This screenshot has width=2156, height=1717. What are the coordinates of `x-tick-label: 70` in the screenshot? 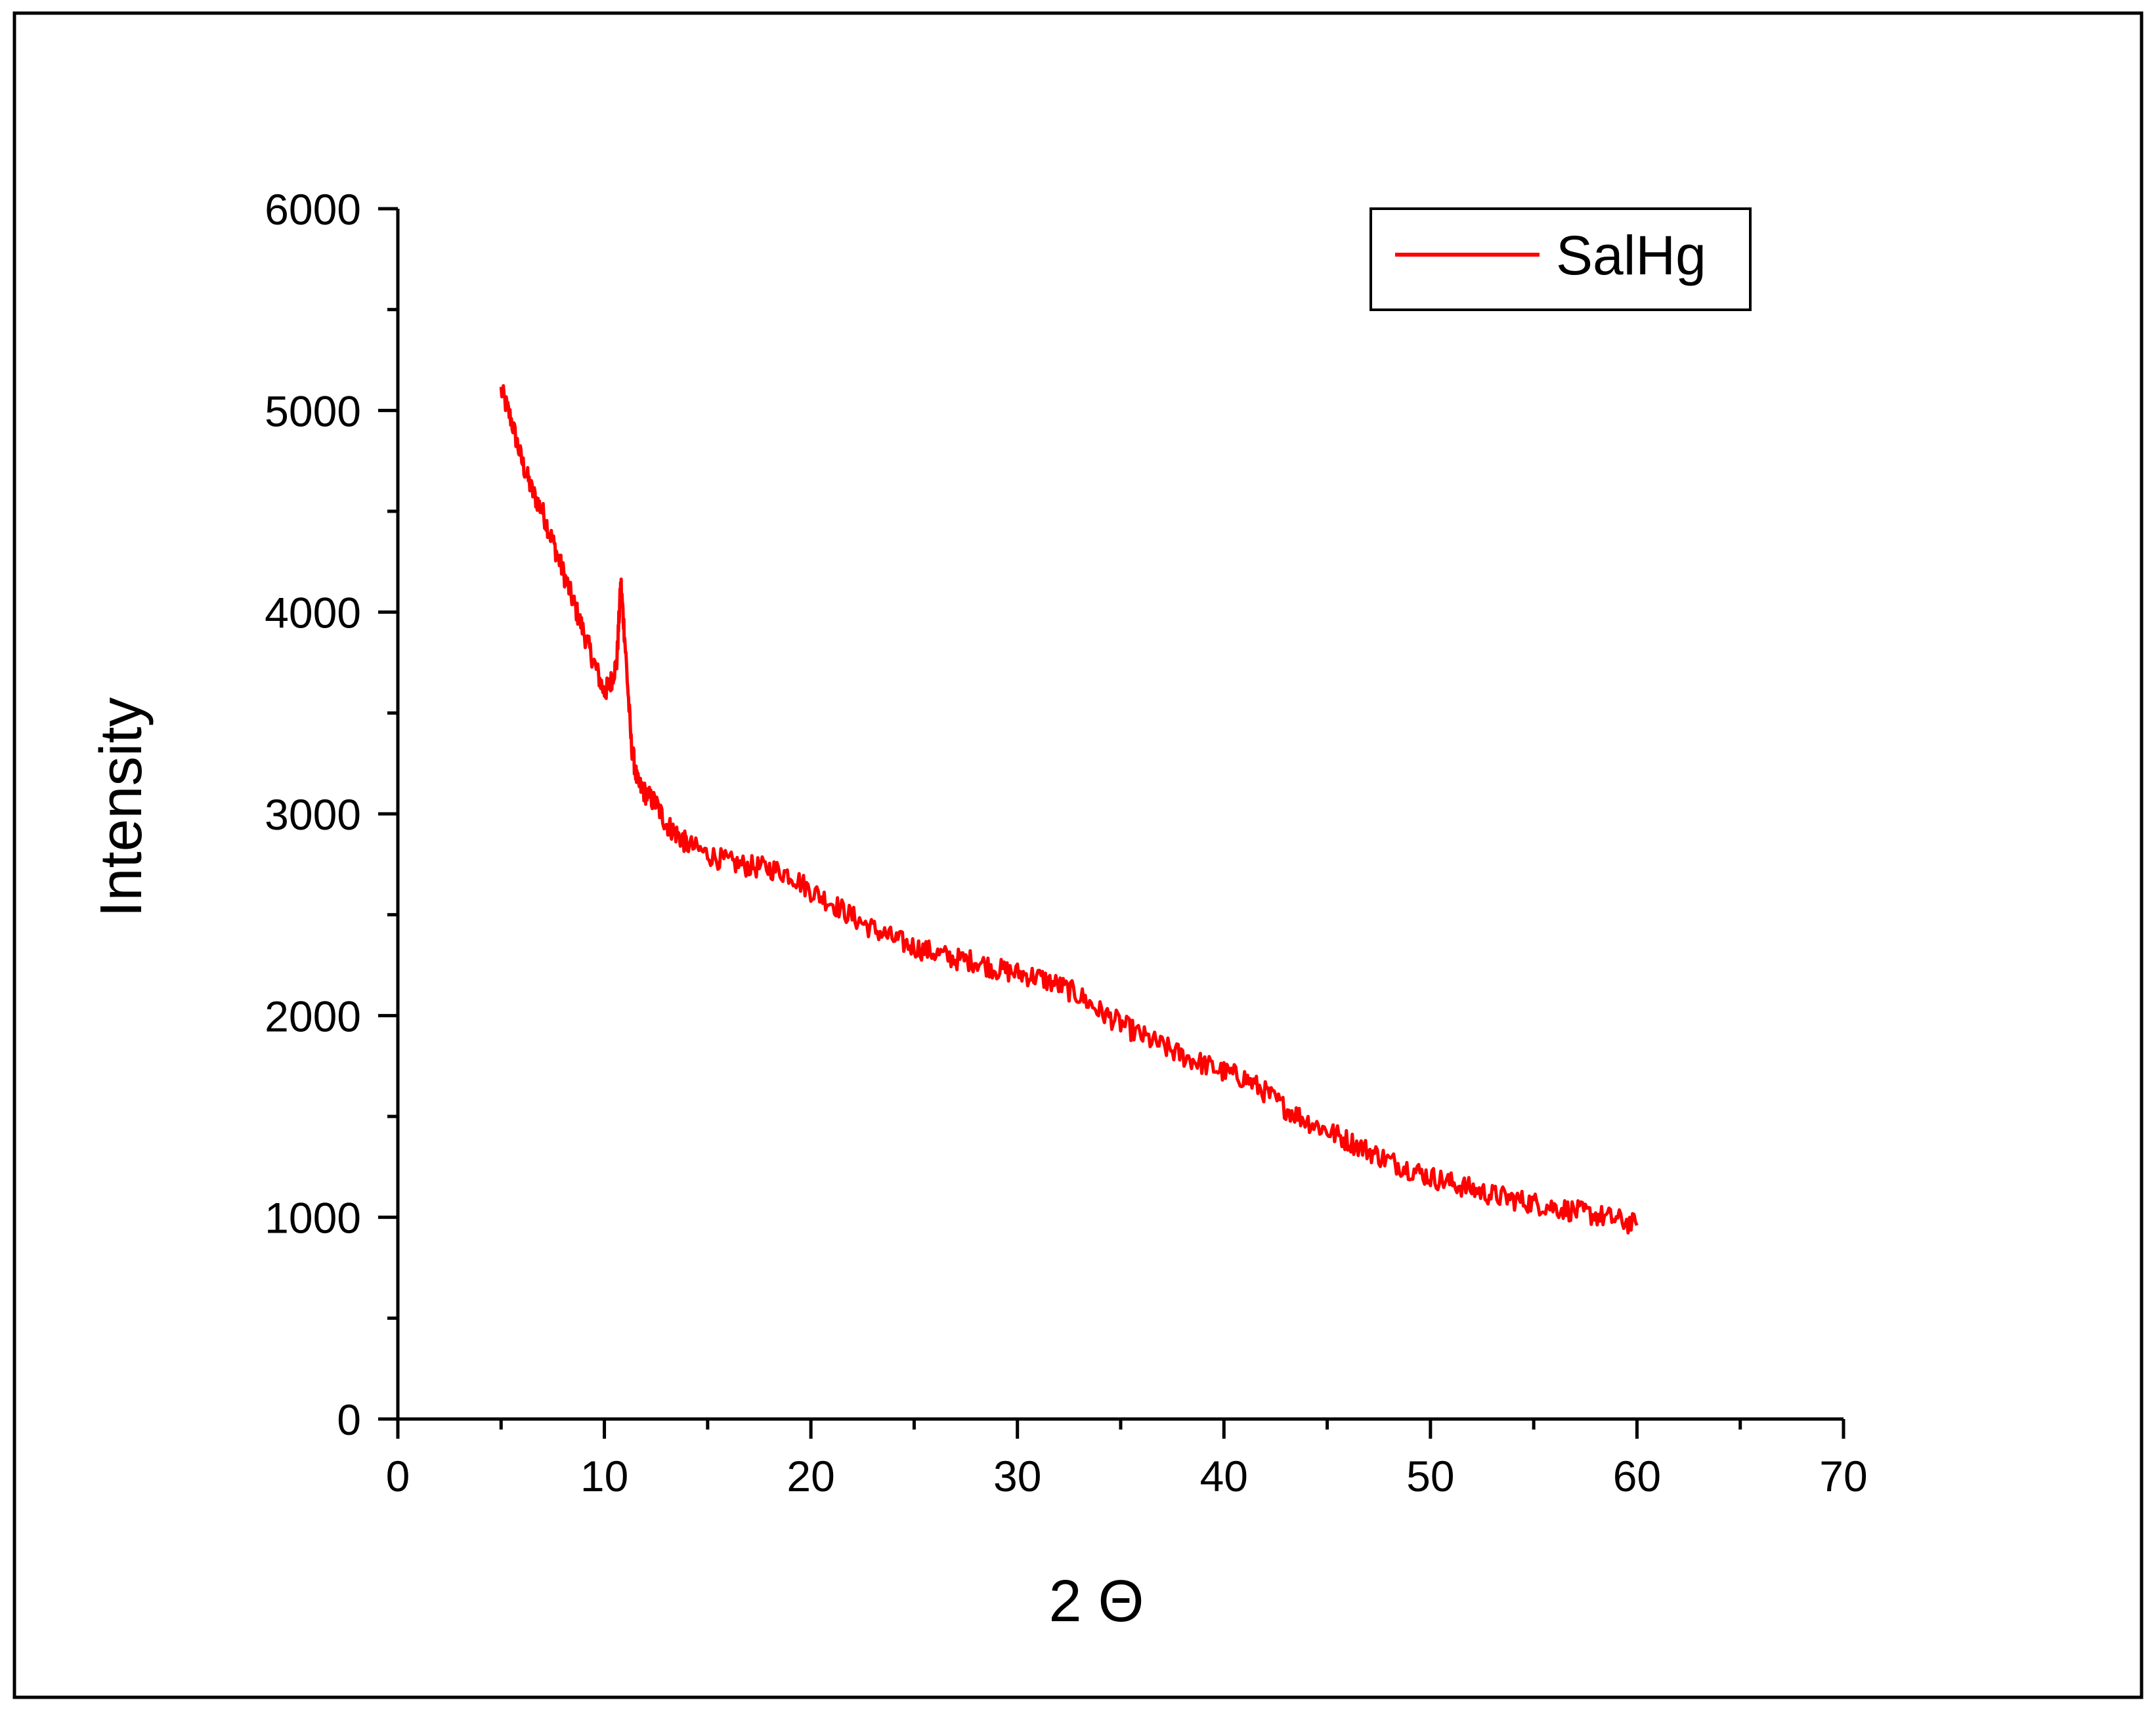 It's located at (1843, 1476).